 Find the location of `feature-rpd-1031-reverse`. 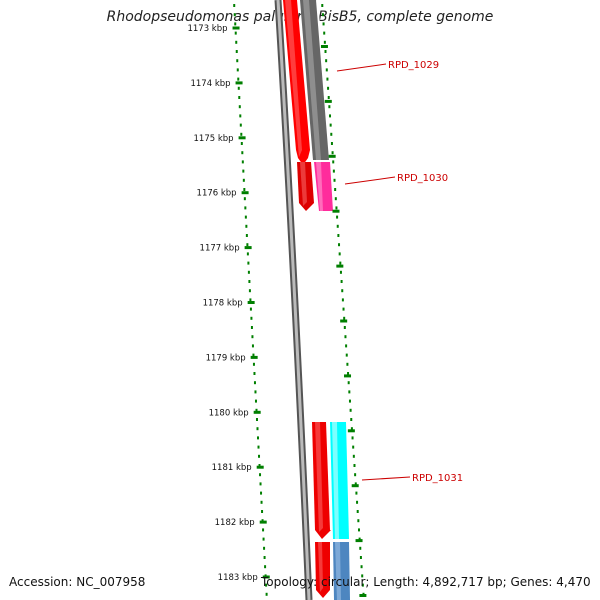

feature-rpd-1031-reverse is located at coordinates (339, 480).